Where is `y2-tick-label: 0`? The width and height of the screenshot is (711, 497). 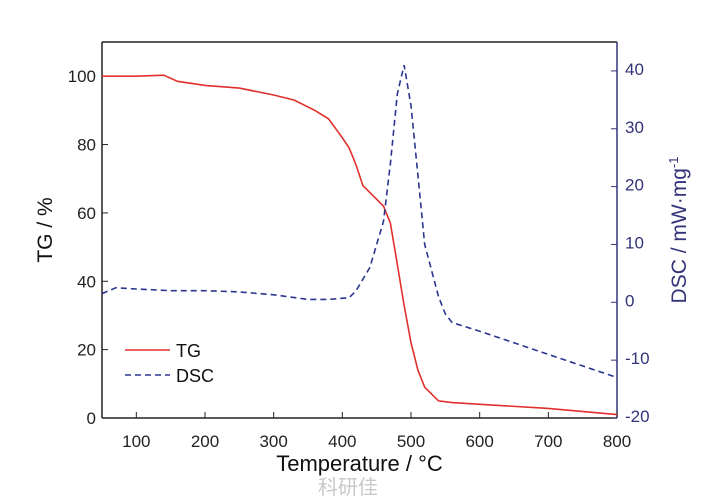 y2-tick-label: 0 is located at coordinates (629, 300).